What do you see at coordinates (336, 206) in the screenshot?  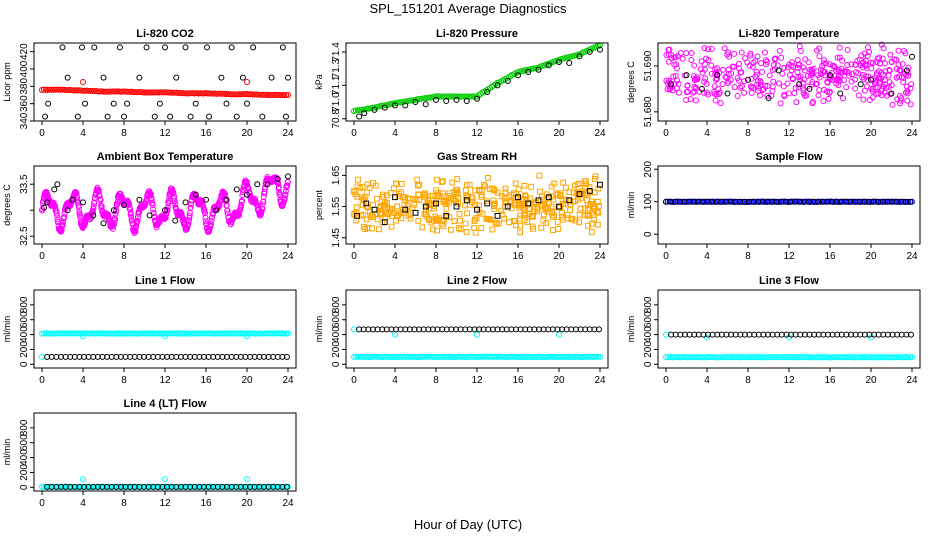 I see `y-tick-label: 1.55` at bounding box center [336, 206].